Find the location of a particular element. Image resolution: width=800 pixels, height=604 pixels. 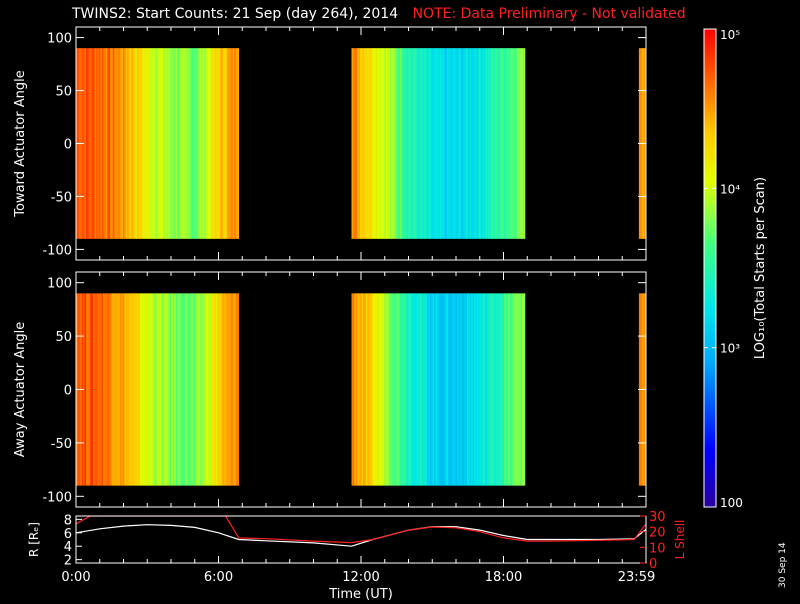

y-axis-label: R [Rₑ] is located at coordinates (34, 539).